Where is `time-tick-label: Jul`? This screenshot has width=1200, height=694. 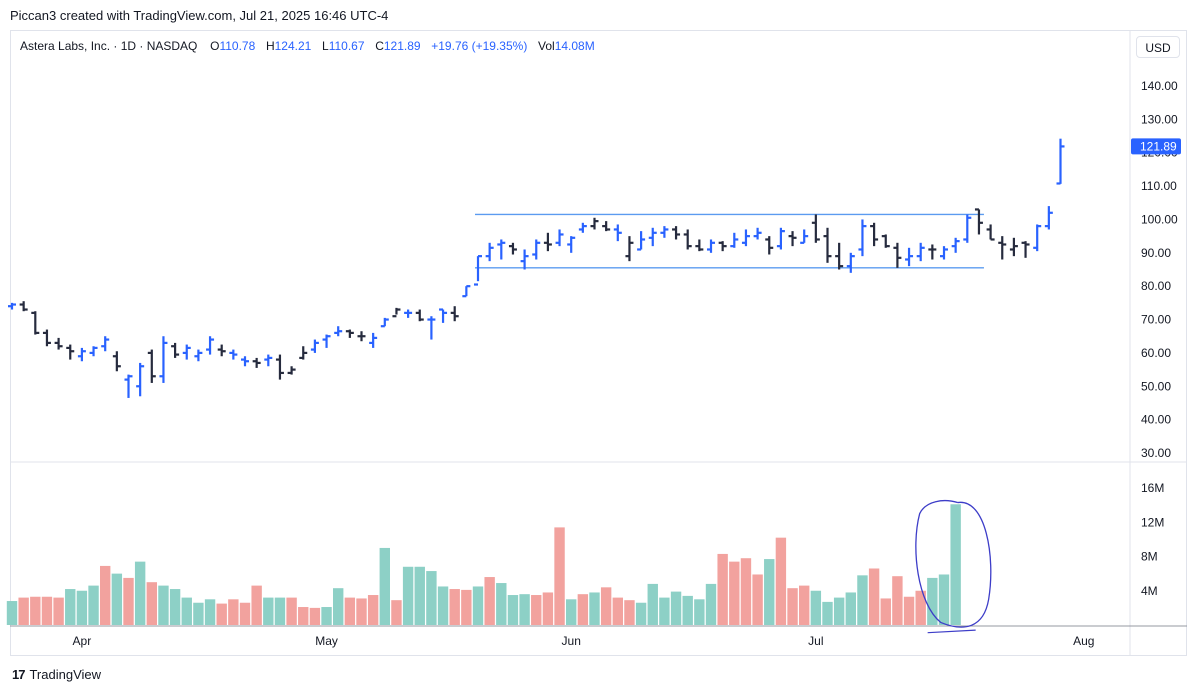
time-tick-label: Jul is located at coordinates (815, 641).